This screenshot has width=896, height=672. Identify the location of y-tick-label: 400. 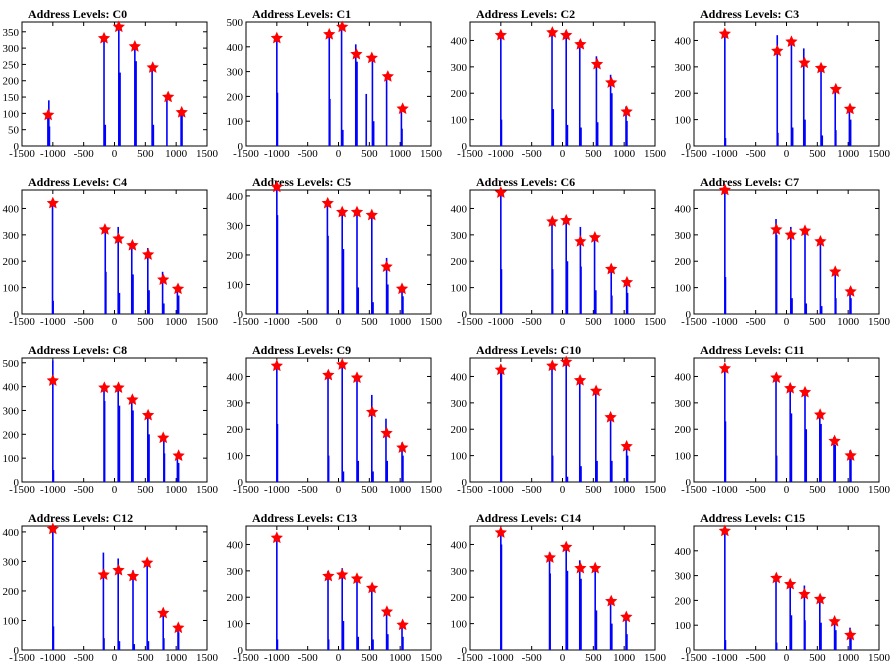
(11, 533).